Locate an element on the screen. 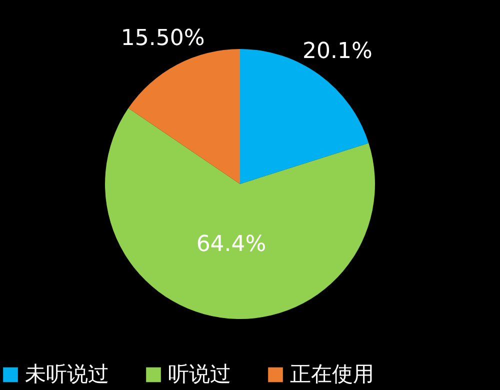 This screenshot has height=390, width=500. data-label: 64.4% is located at coordinates (231, 245).